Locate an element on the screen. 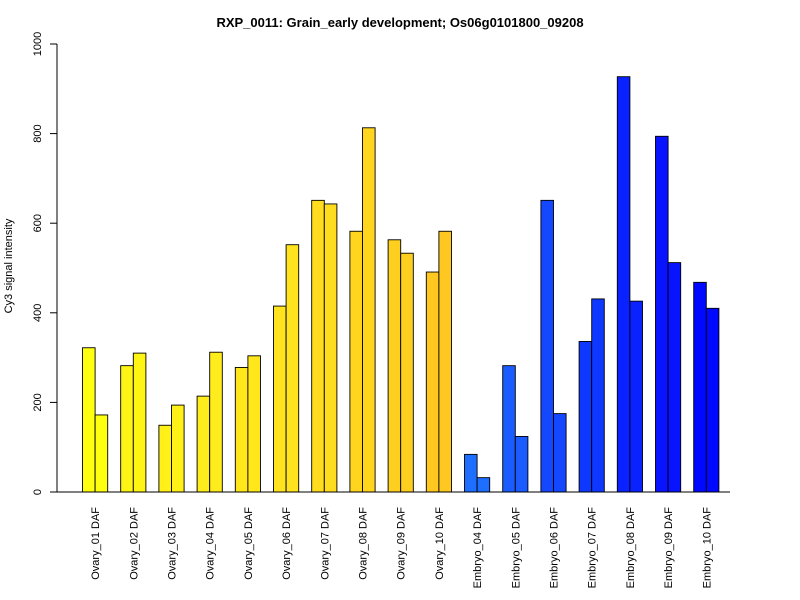 This screenshot has width=800, height=600. y-axis-label: Cy3 signal intensity is located at coordinates (9, 265).